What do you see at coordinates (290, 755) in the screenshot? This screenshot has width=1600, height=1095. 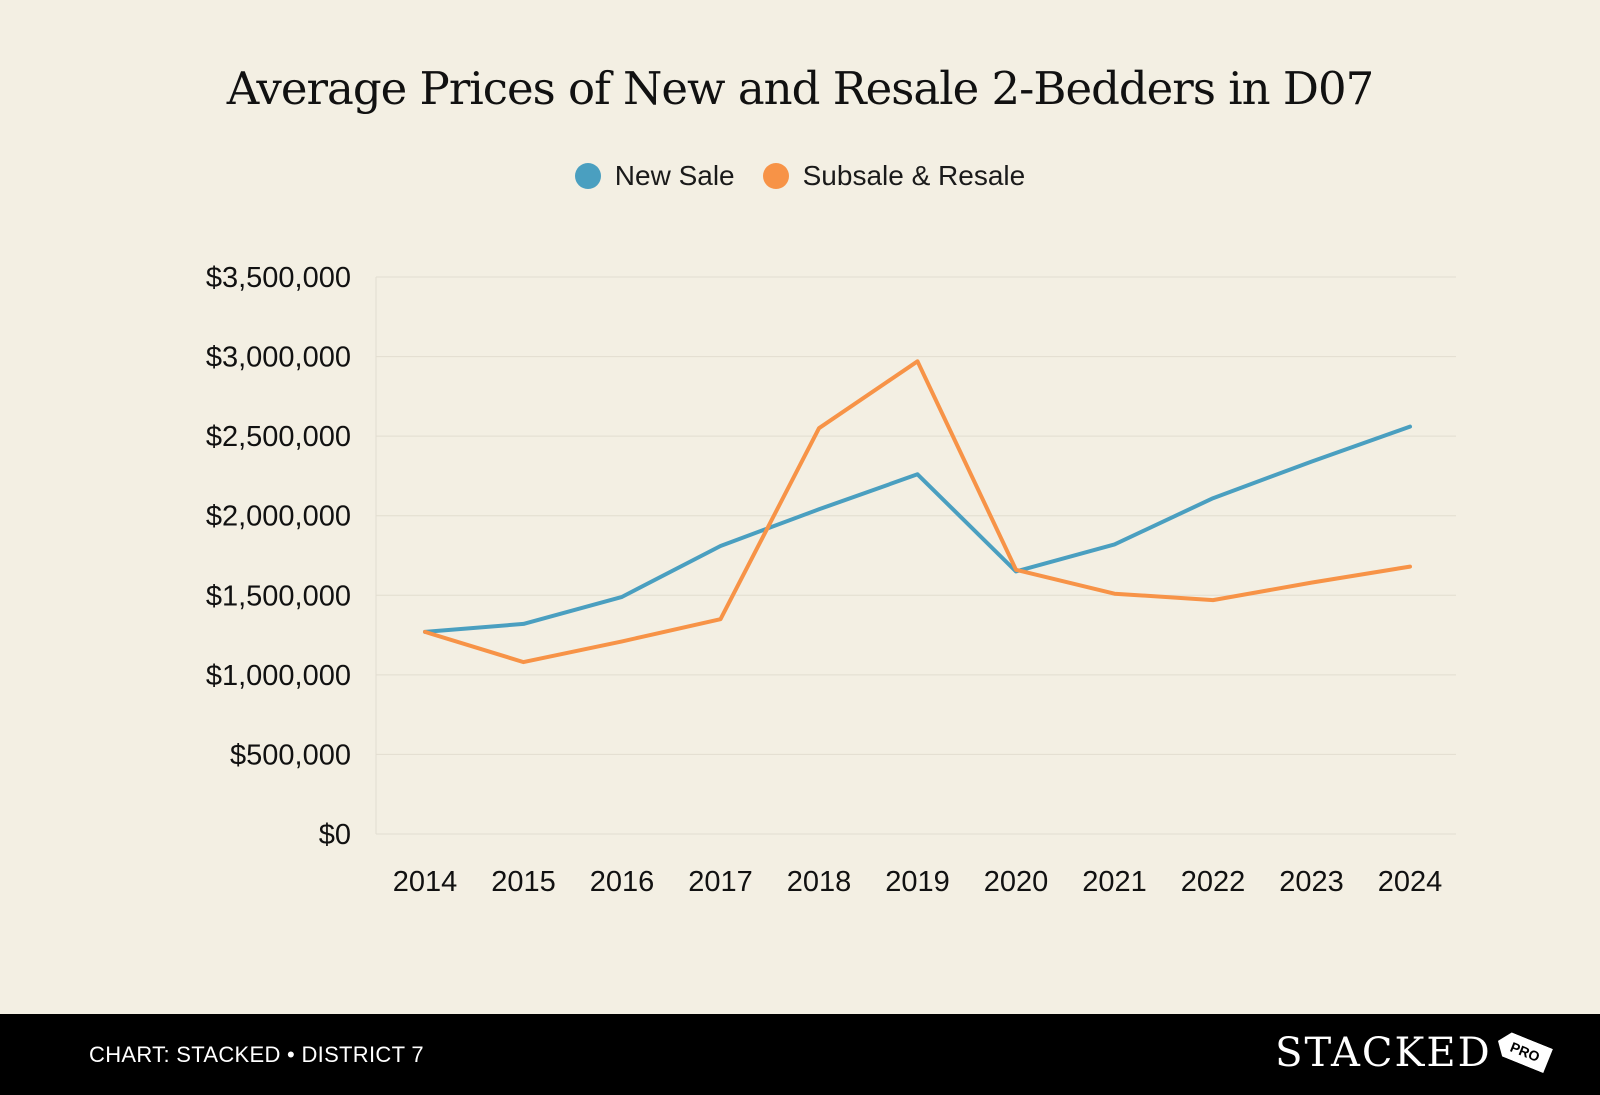 I see `y-tick-label: $500,000` at bounding box center [290, 755].